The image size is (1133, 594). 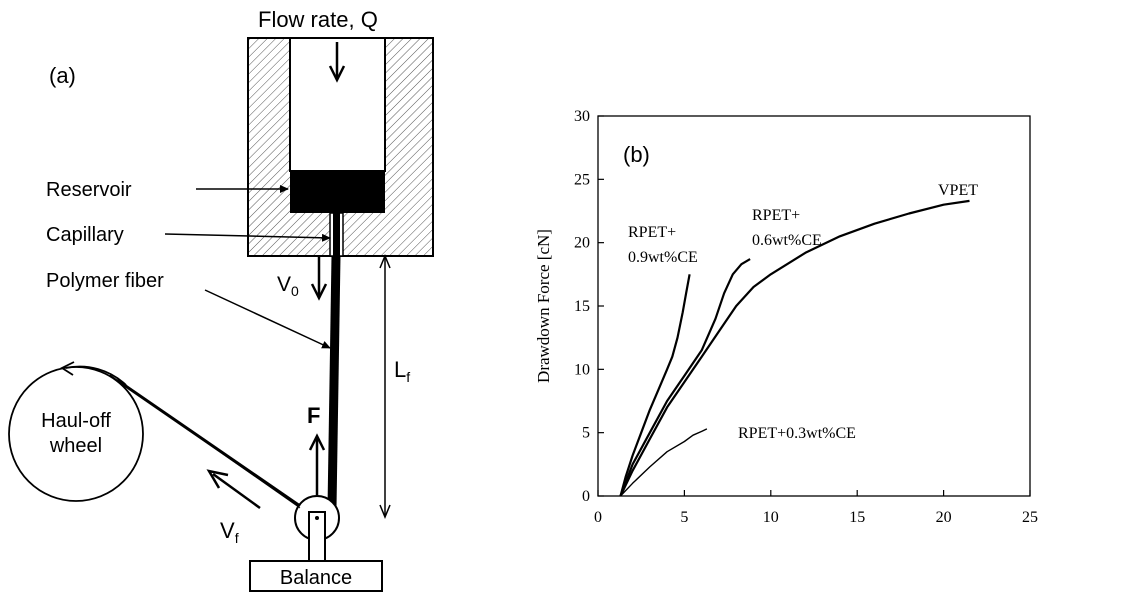 What do you see at coordinates (85, 235) in the screenshot?
I see `capillary-label: Capillary` at bounding box center [85, 235].